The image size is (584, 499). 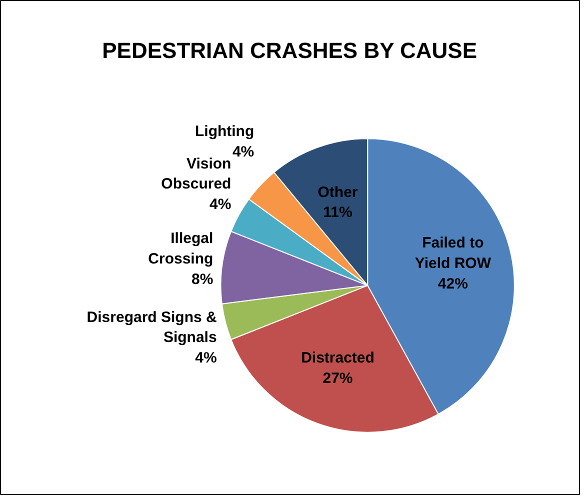 What do you see at coordinates (196, 174) in the screenshot?
I see `slice-label: Vision Obscured` at bounding box center [196, 174].